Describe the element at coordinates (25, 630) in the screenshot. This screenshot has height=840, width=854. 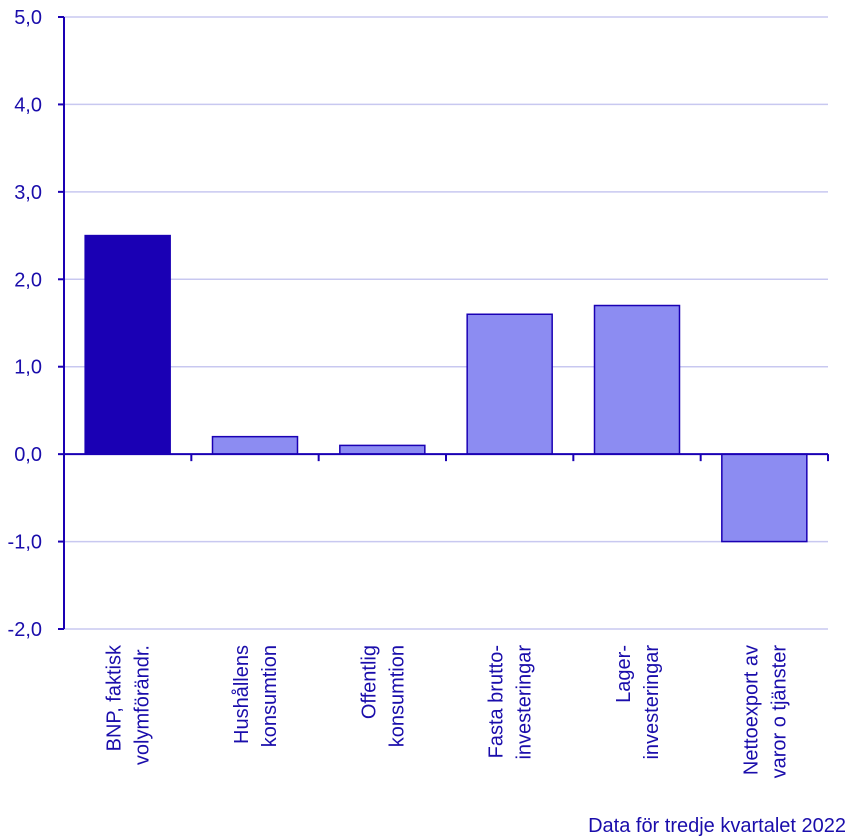
I see `y-tick-label: -2,0` at that location.